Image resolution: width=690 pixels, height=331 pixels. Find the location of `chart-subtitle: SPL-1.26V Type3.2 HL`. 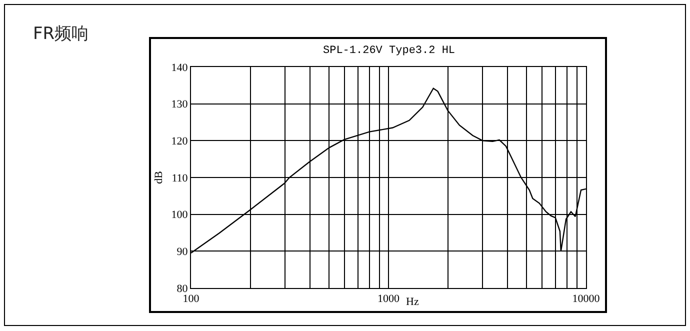

chart-subtitle: SPL-1.26V Type3.2 HL is located at coordinates (389, 51).